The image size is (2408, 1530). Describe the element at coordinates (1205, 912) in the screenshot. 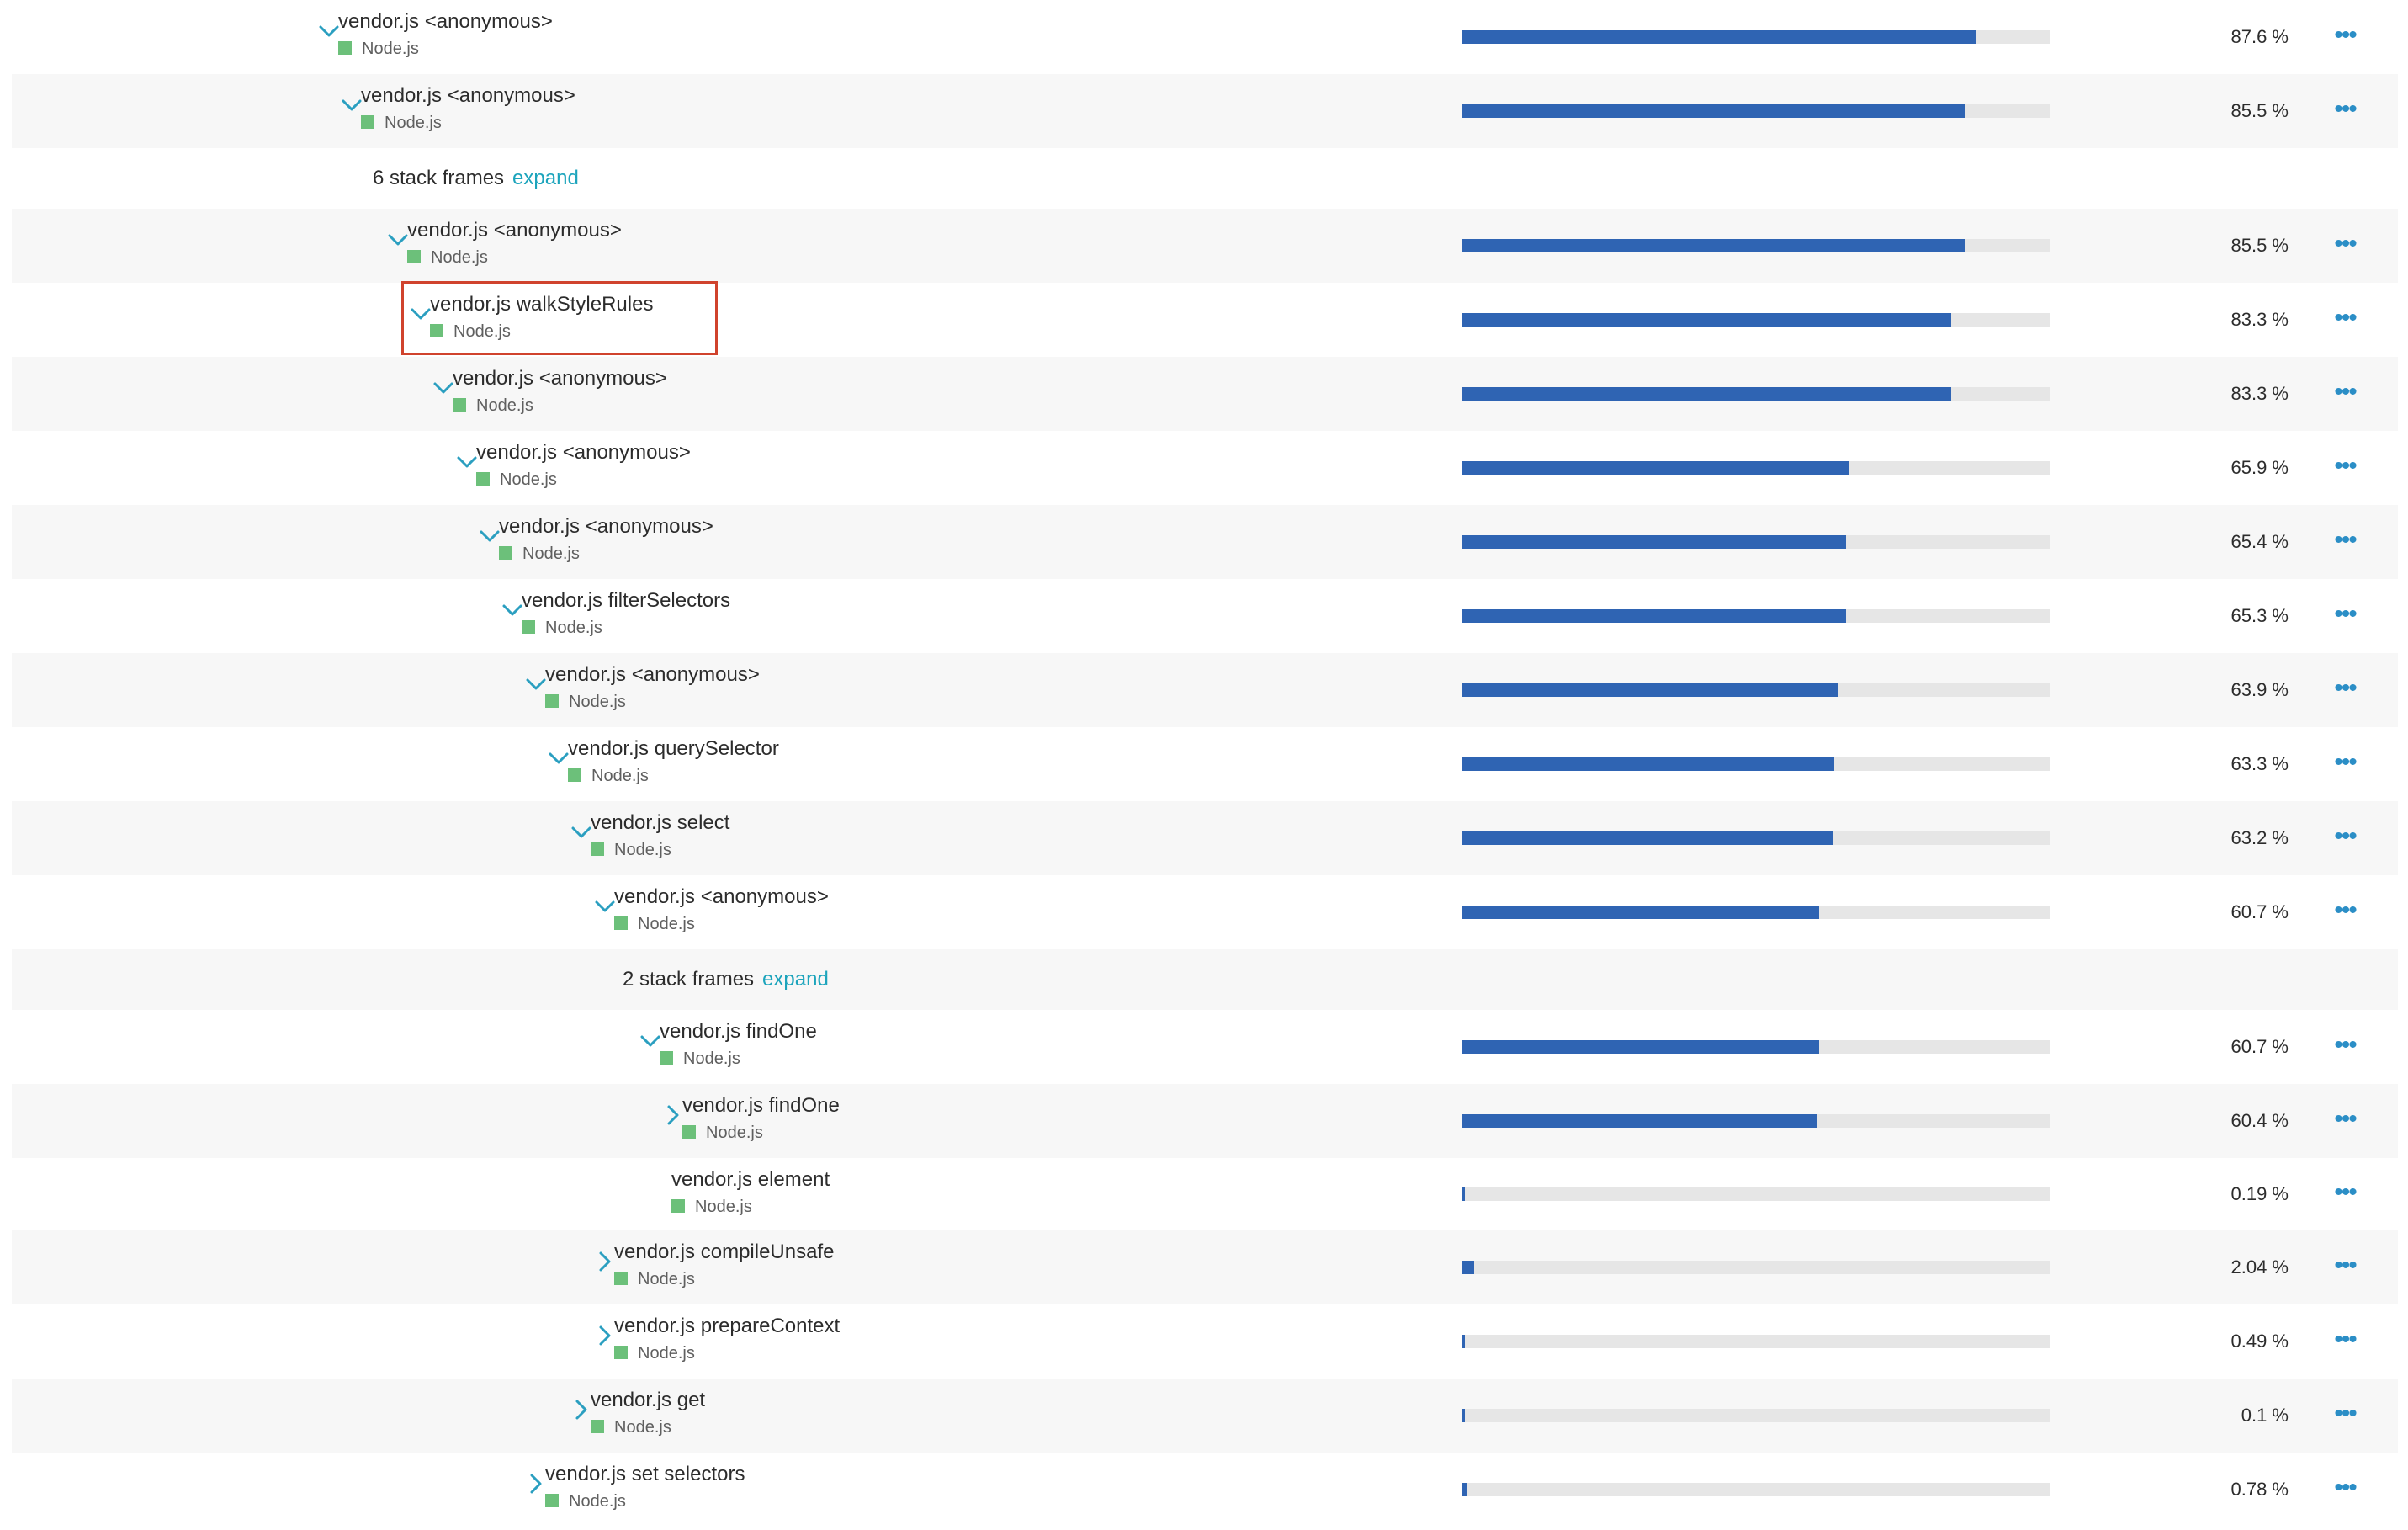

I see `tree-row: vendor.js <anonymous> Node.js 60.7 % •••` at that location.